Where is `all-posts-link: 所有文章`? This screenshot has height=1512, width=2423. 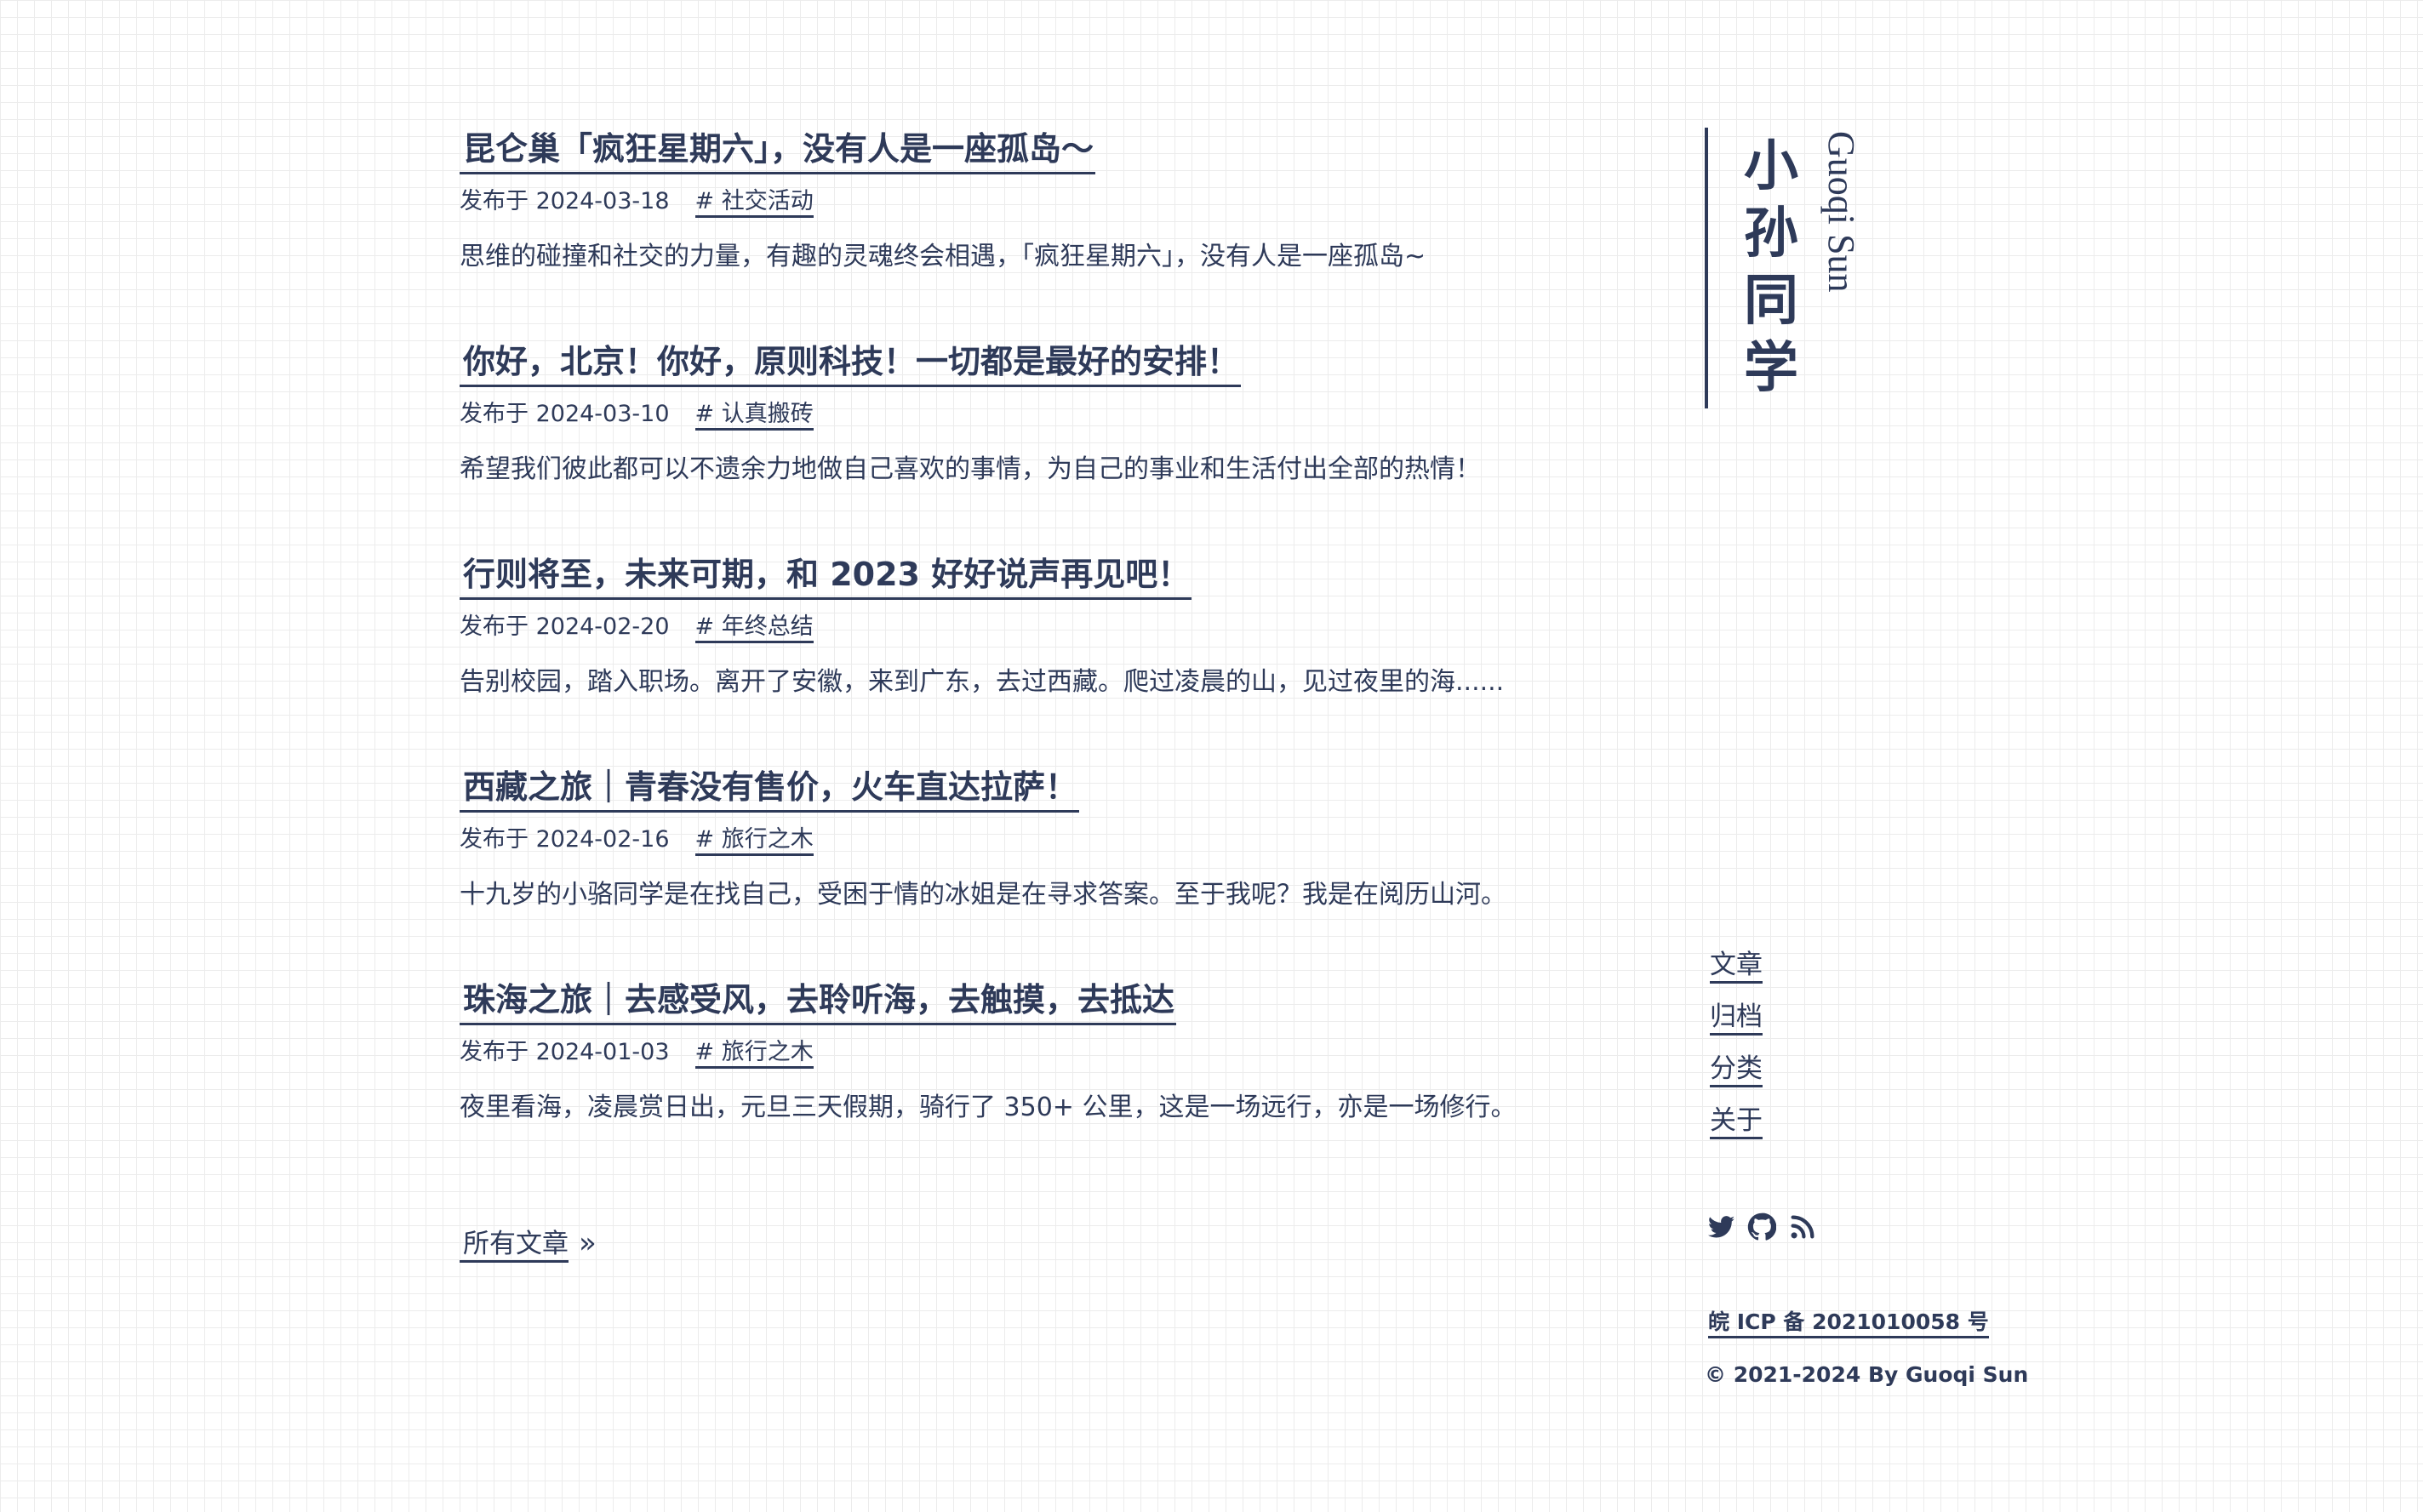
all-posts-link: 所有文章 is located at coordinates (514, 1246).